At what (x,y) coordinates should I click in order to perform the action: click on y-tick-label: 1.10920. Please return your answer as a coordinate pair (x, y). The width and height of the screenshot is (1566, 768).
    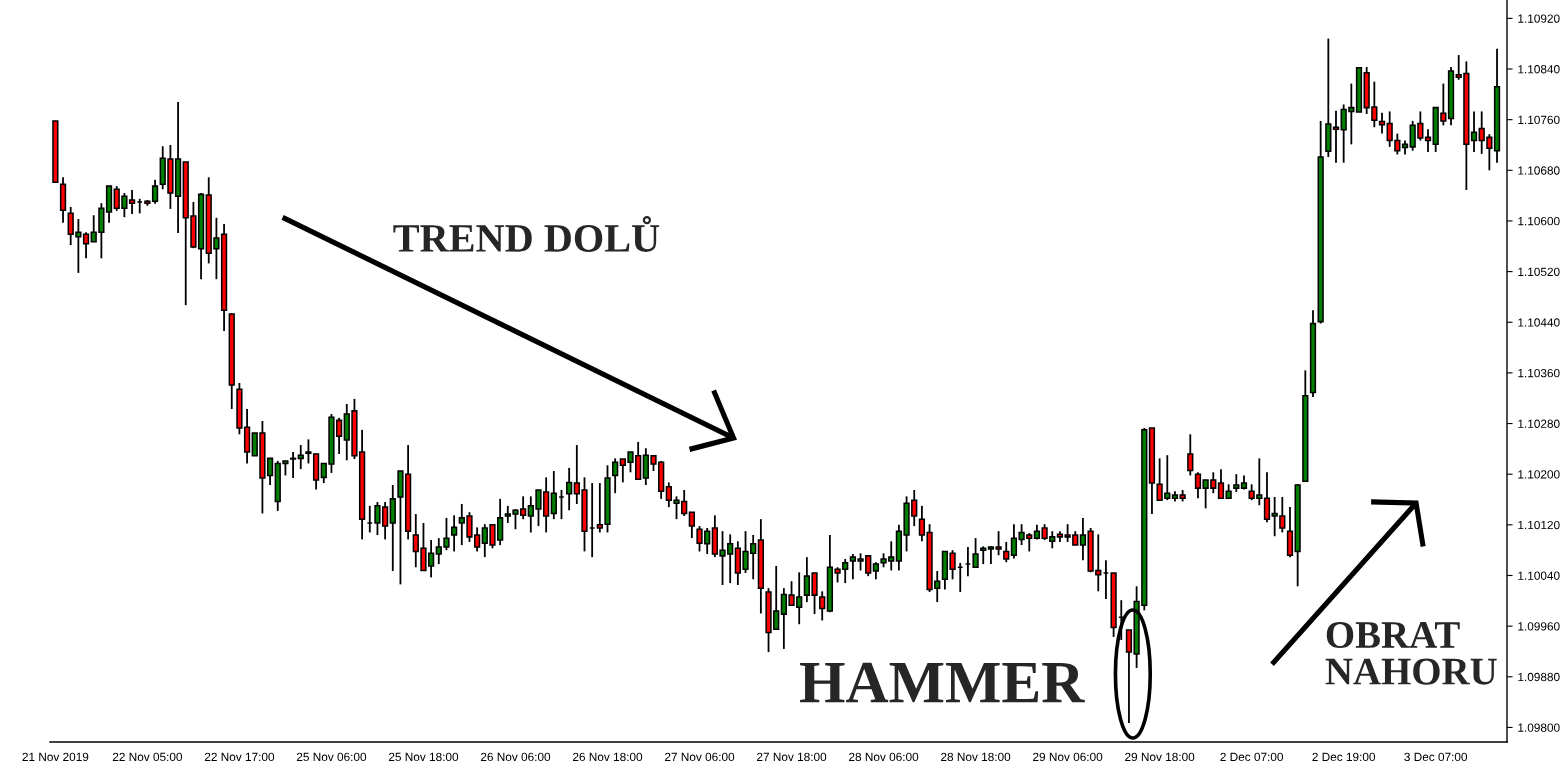
    Looking at the image, I should click on (1539, 18).